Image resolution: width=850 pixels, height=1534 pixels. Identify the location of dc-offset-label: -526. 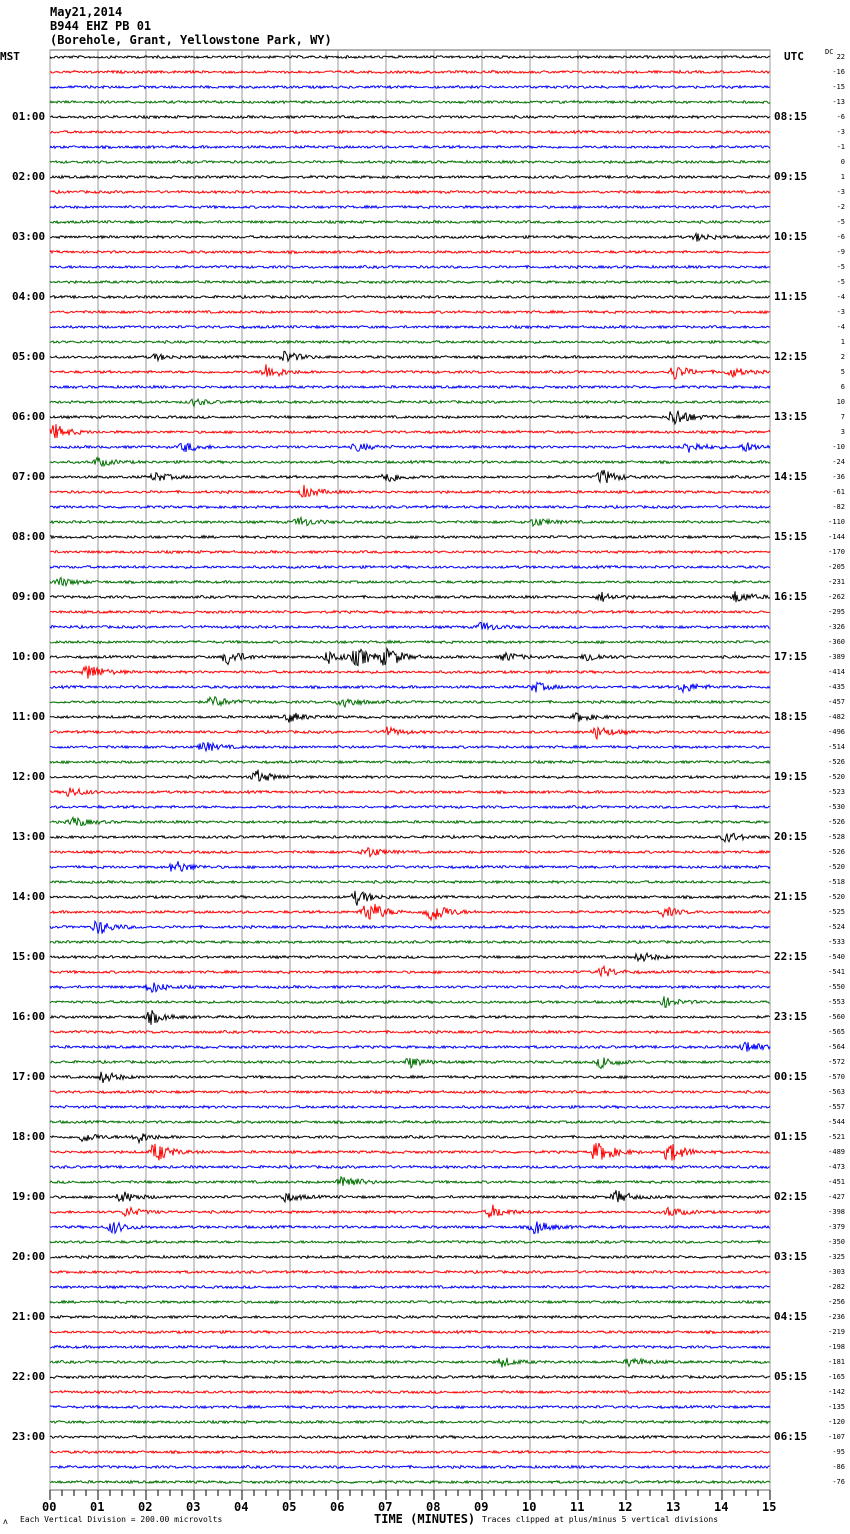
(836, 822).